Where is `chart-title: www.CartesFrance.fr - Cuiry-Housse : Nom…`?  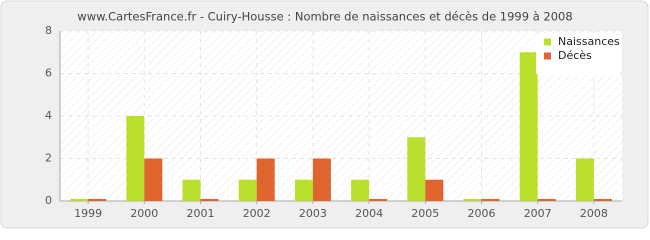
chart-title: www.CartesFrance.fr - Cuiry-Housse : Nom… is located at coordinates (324, 17).